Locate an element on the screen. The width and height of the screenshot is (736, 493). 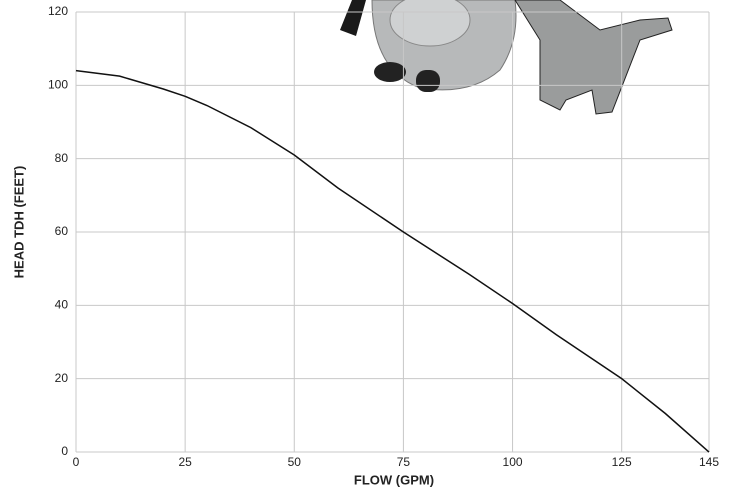
y-tick-label: 120 is located at coordinates (58, 11).